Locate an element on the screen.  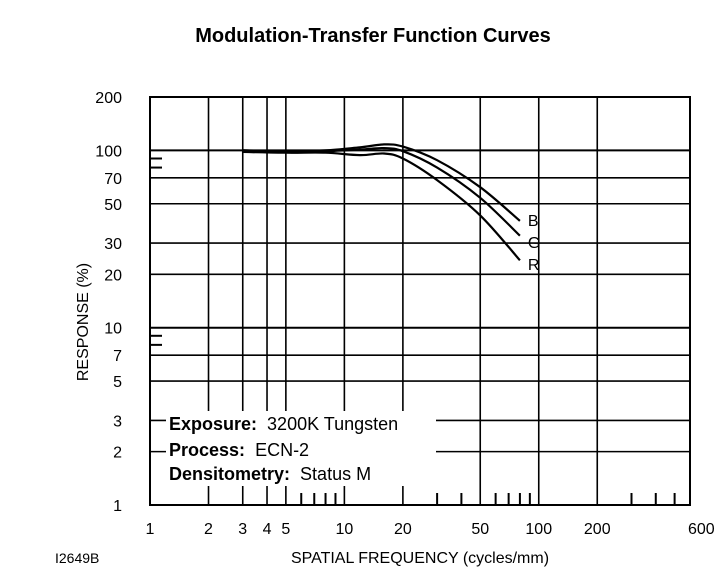
x-tick-label: 600 is located at coordinates (701, 529).